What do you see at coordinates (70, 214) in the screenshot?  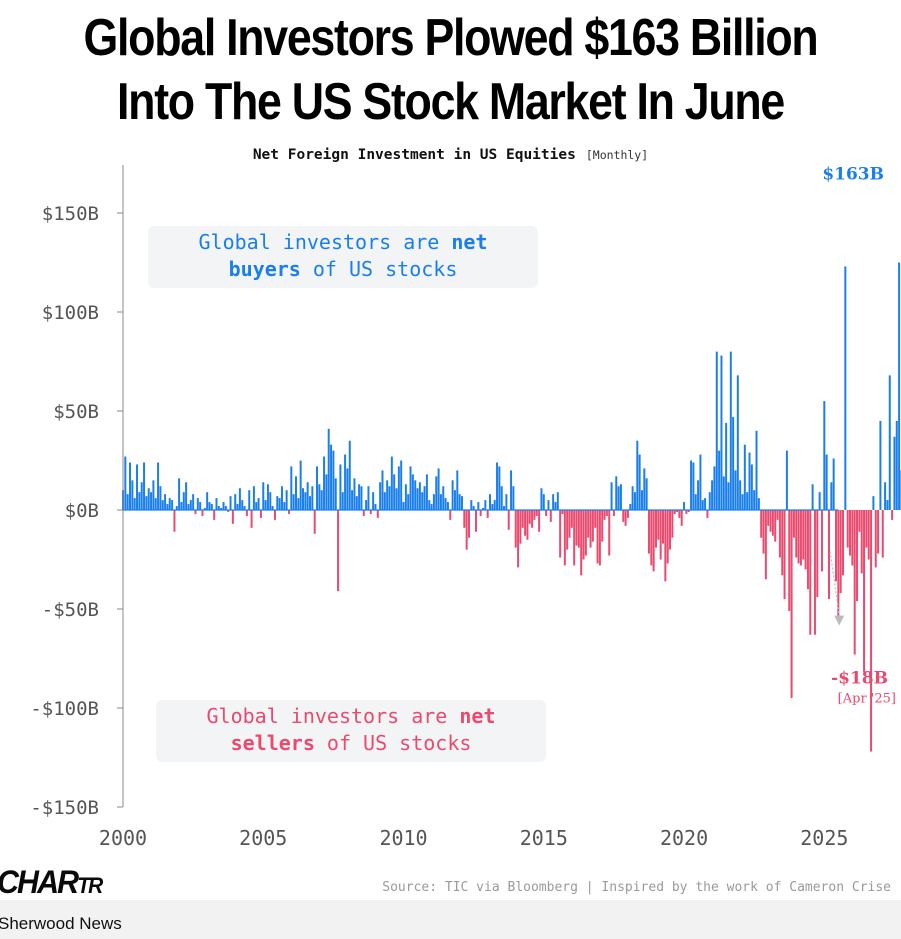 I see `y-tick-label: $150B` at bounding box center [70, 214].